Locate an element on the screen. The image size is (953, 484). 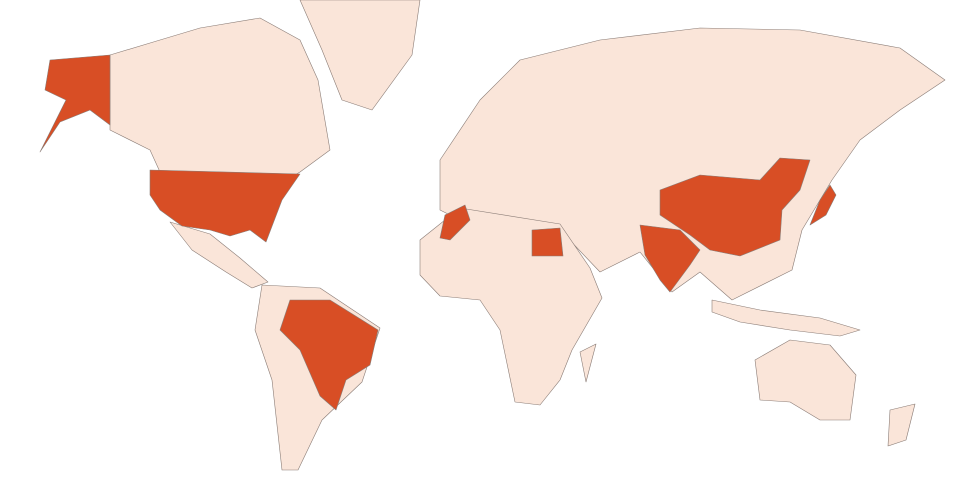
region-morocco is located at coordinates (455, 222).